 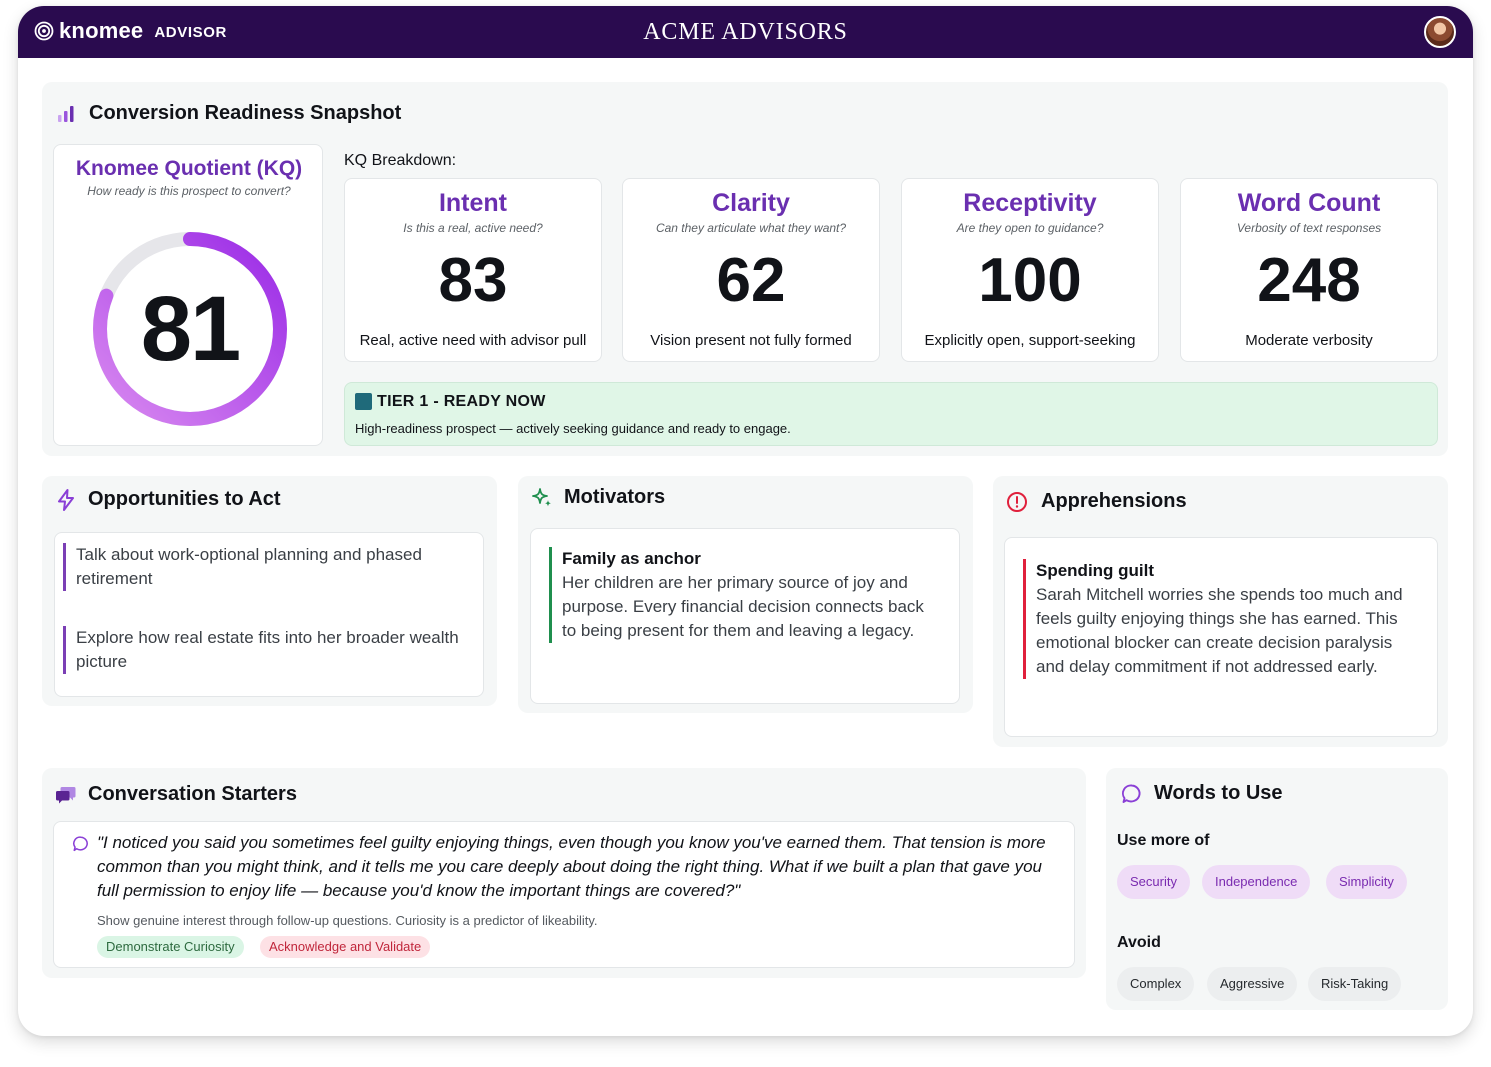 What do you see at coordinates (170, 947) in the screenshot?
I see `tag-demonstrate-curiosity: Demonstrate Curiosity` at bounding box center [170, 947].